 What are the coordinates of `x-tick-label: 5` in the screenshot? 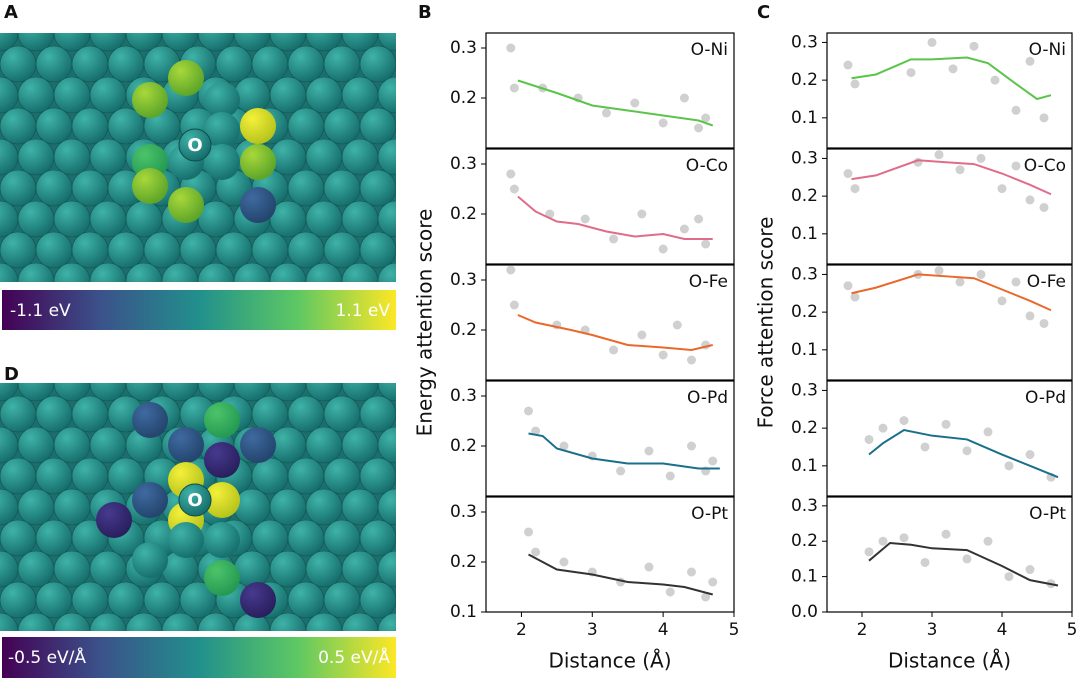 It's located at (734, 630).